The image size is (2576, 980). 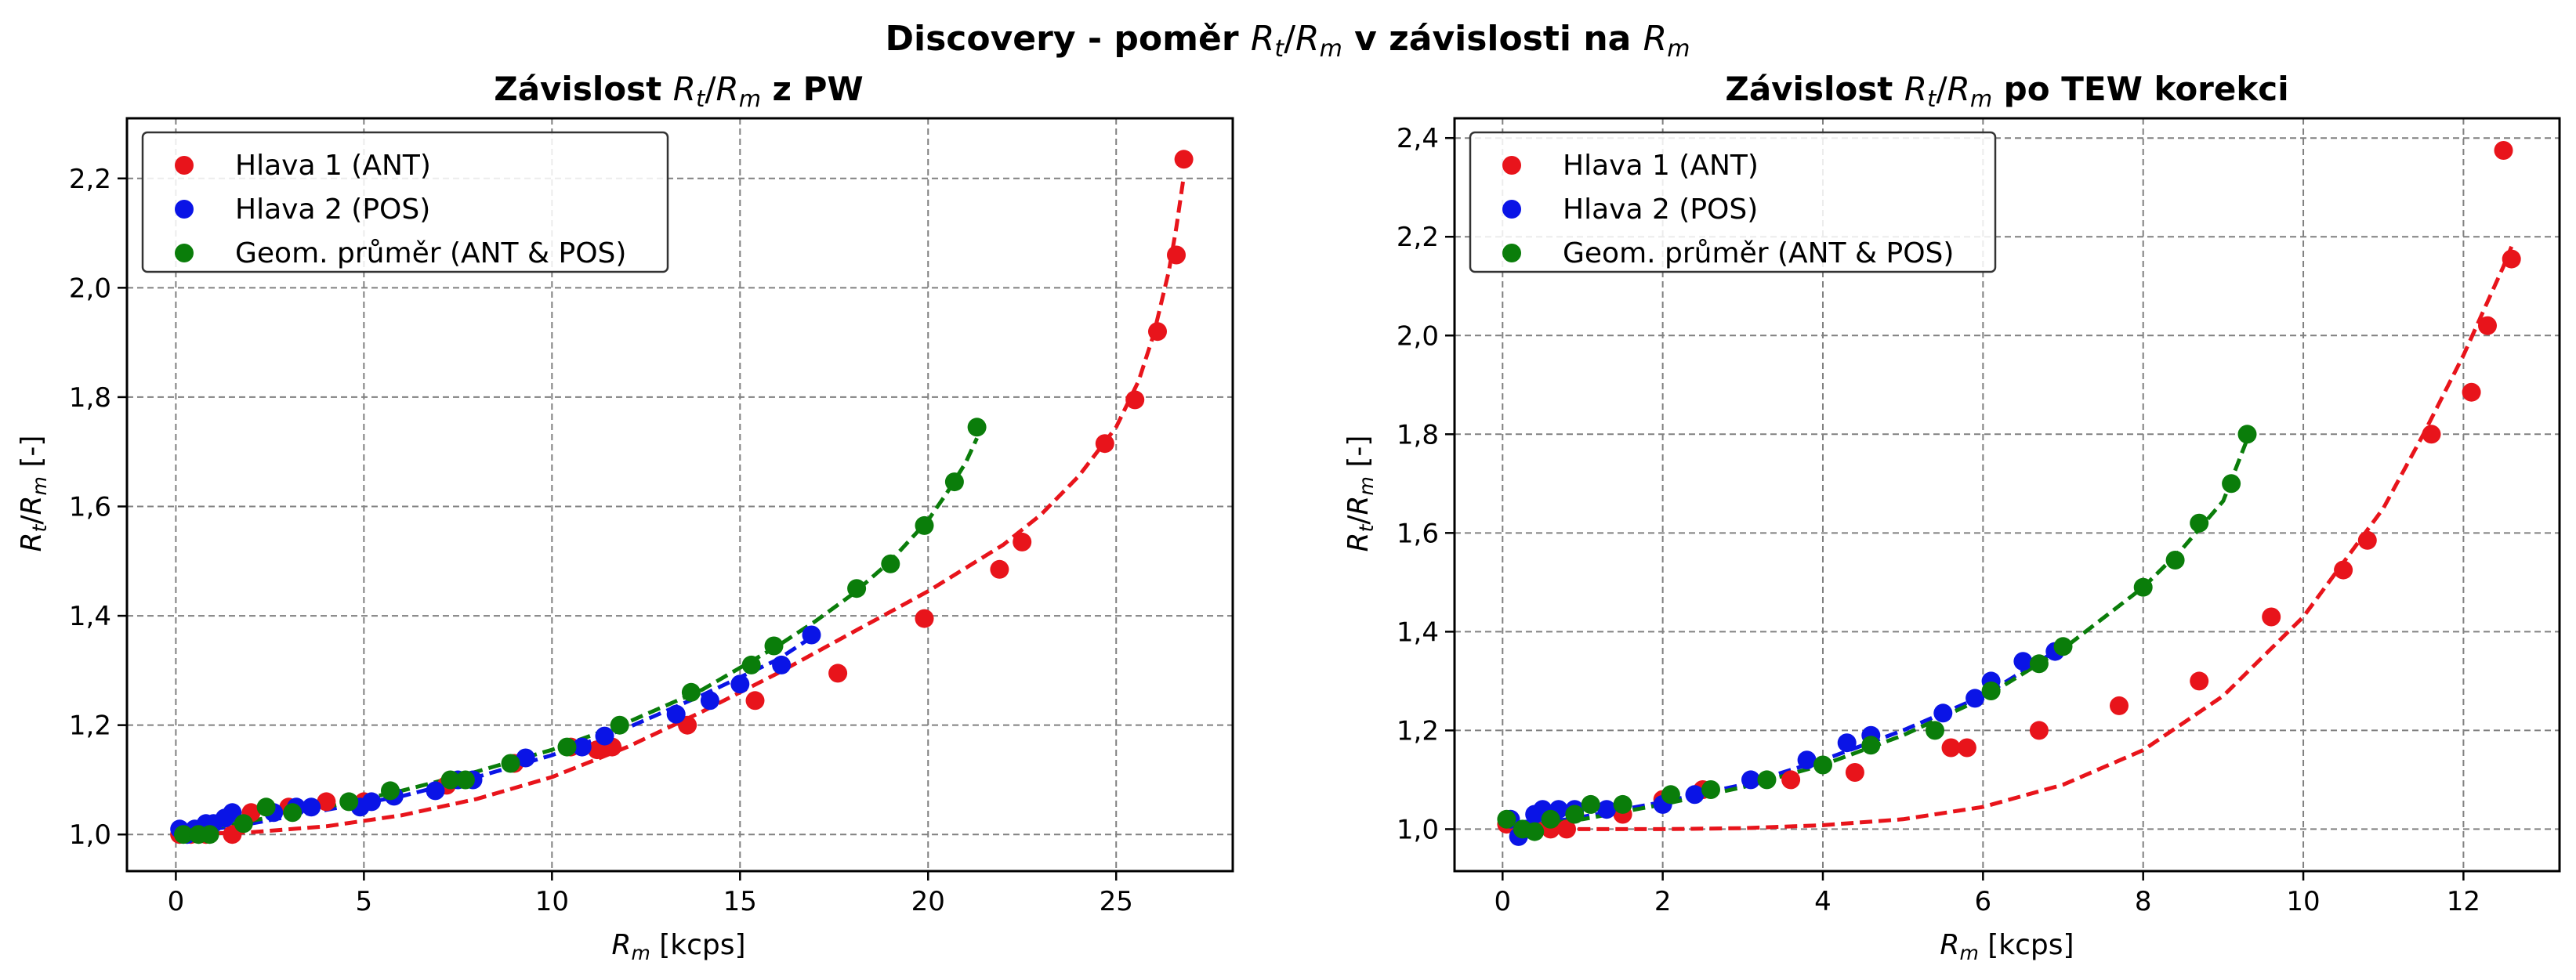 What do you see at coordinates (2463, 902) in the screenshot?
I see `x-tick-label: 12` at bounding box center [2463, 902].